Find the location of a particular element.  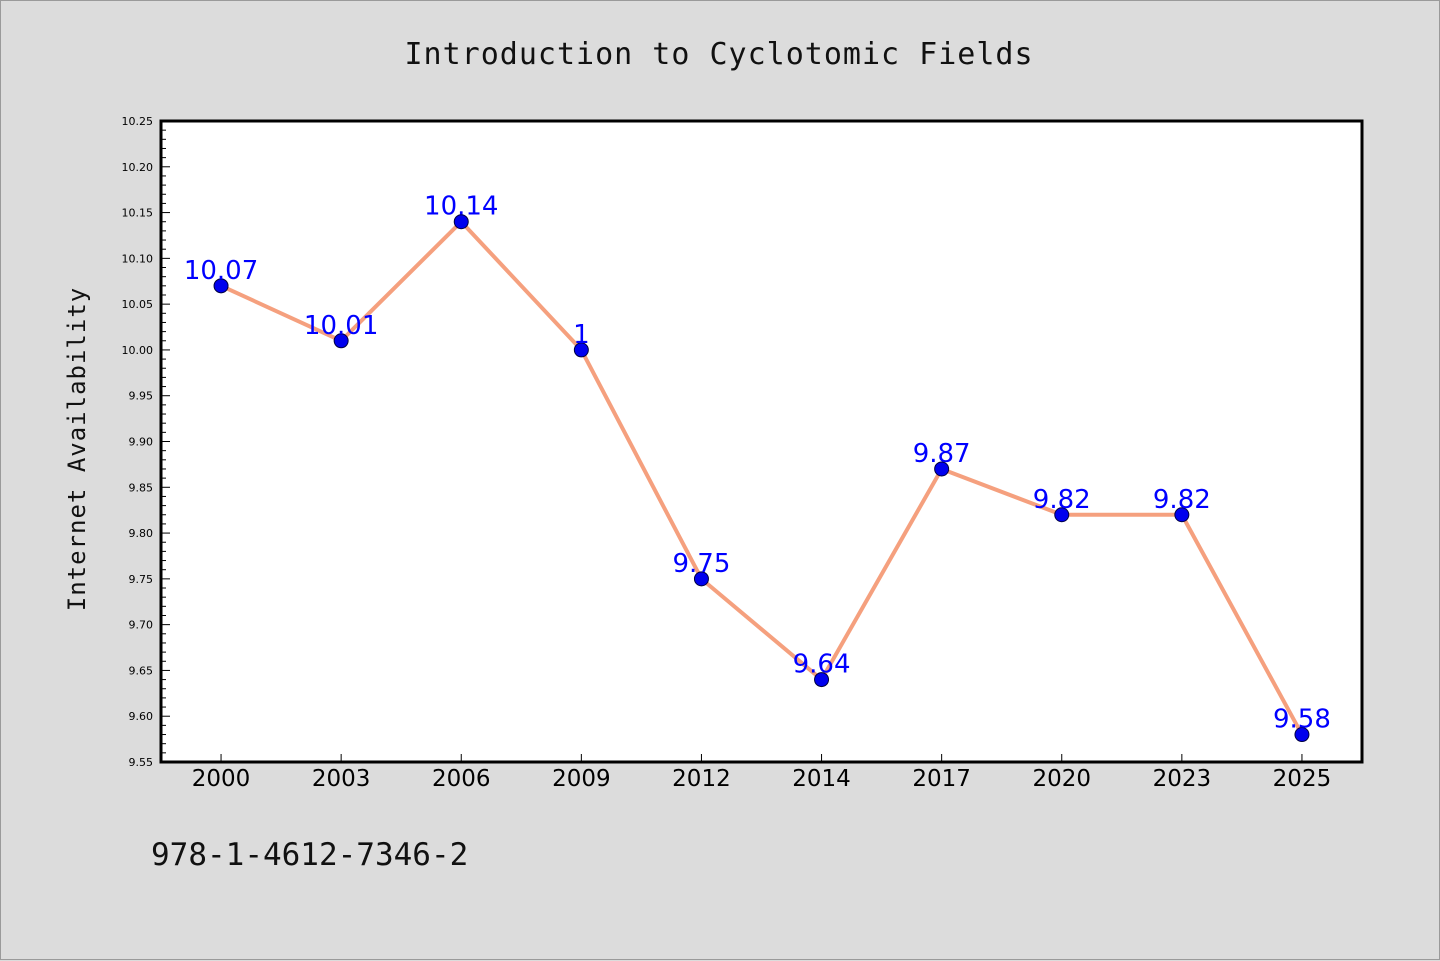

y-tick-label: 9.90 is located at coordinates (141, 442).